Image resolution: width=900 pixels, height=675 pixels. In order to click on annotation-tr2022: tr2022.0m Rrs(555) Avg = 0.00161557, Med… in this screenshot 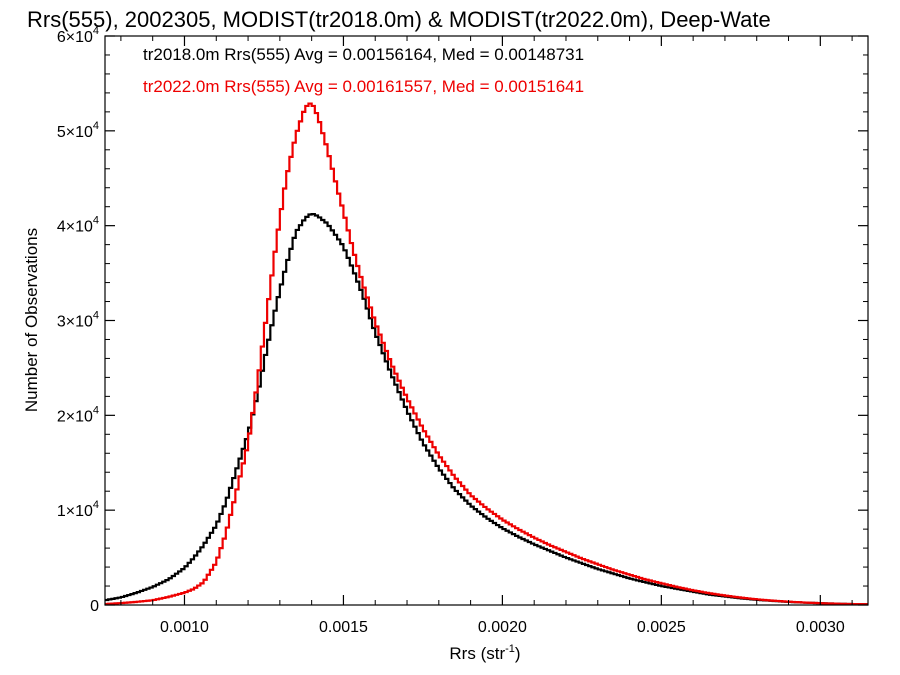, I will do `click(363, 86)`.